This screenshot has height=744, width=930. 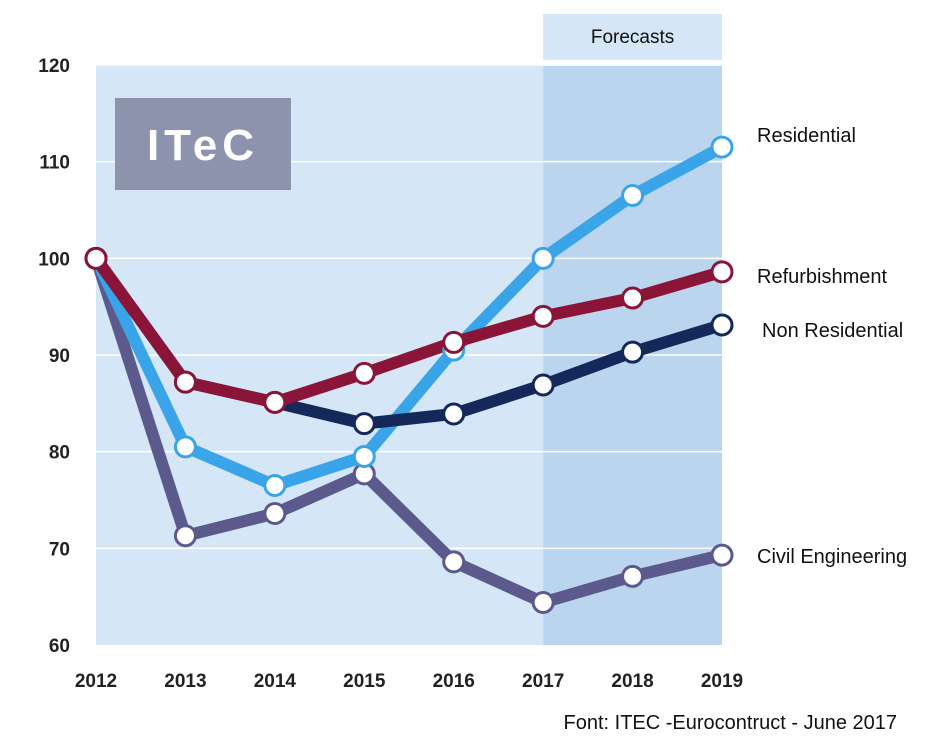 I want to click on point-refurbishment-2016, so click(x=454, y=342).